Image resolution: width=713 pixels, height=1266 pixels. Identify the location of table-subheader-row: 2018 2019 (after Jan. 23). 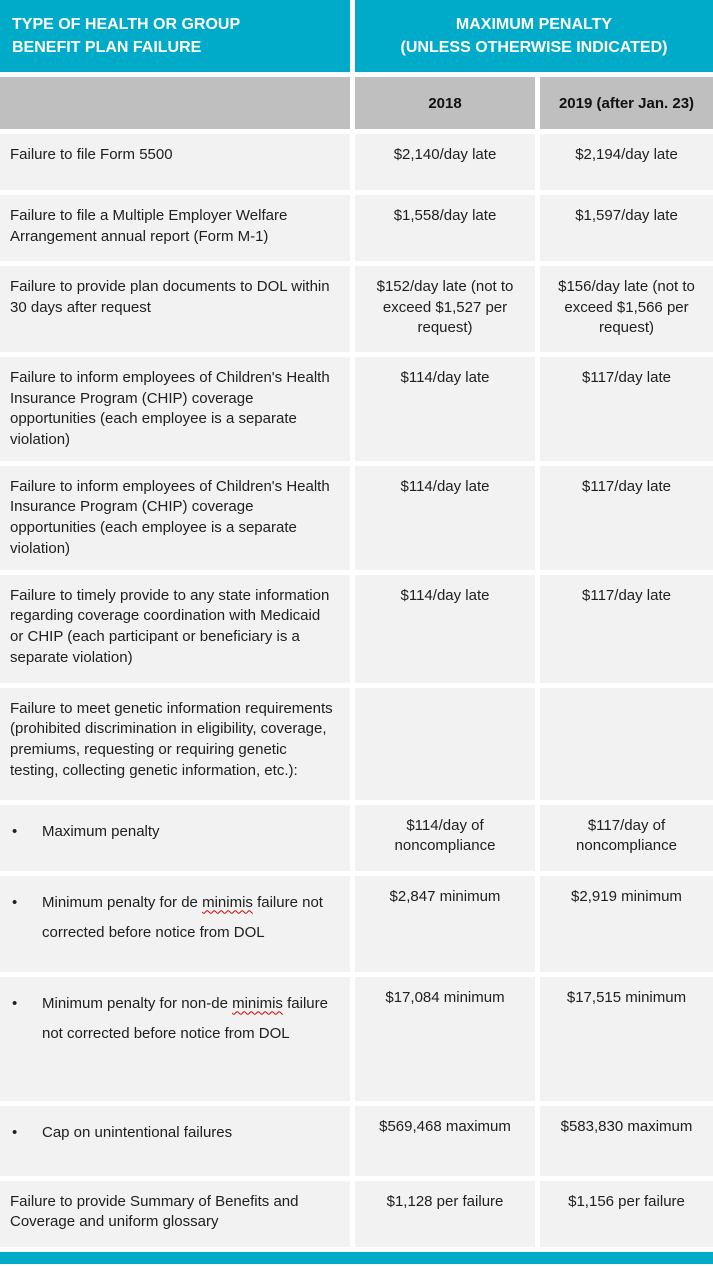
(356, 103).